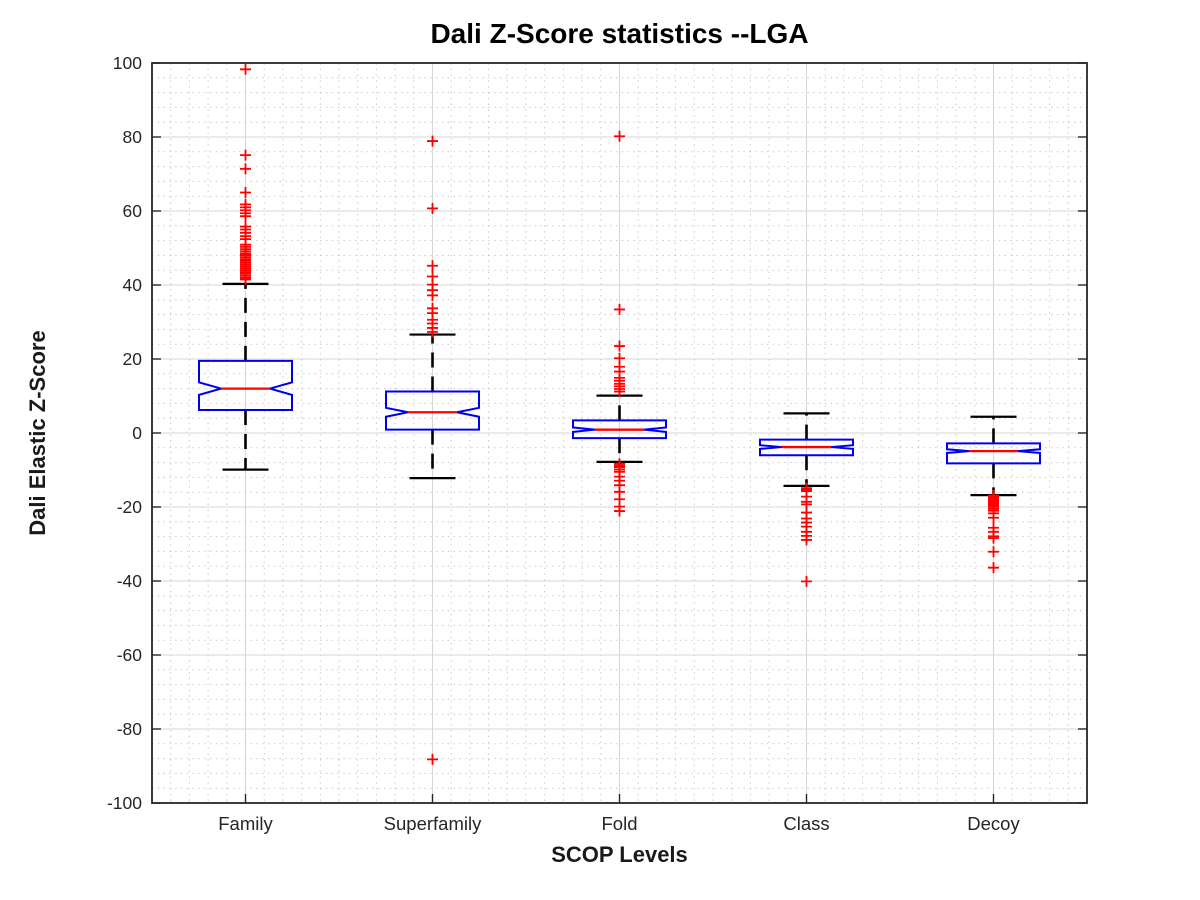  What do you see at coordinates (130, 507) in the screenshot?
I see `y-tick-label: -20` at bounding box center [130, 507].